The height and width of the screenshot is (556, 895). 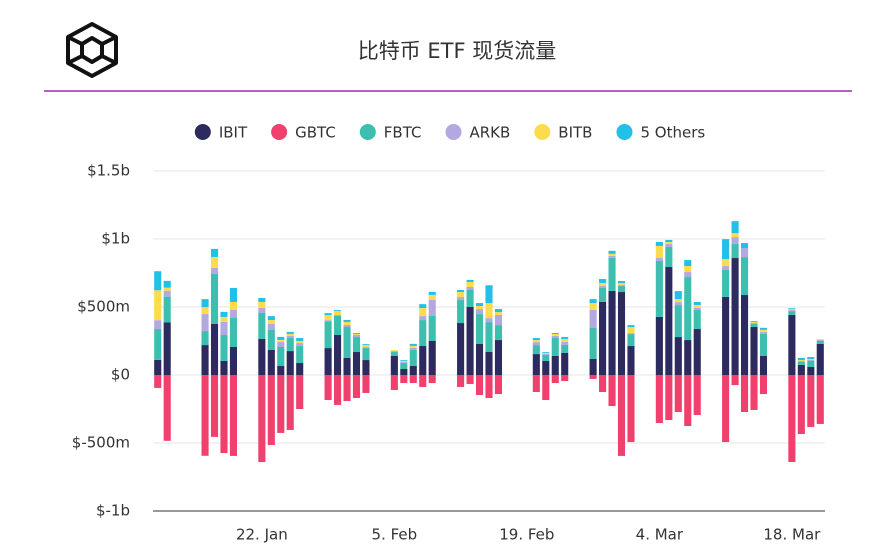 I want to click on legend-item: 5 Others, so click(x=660, y=133).